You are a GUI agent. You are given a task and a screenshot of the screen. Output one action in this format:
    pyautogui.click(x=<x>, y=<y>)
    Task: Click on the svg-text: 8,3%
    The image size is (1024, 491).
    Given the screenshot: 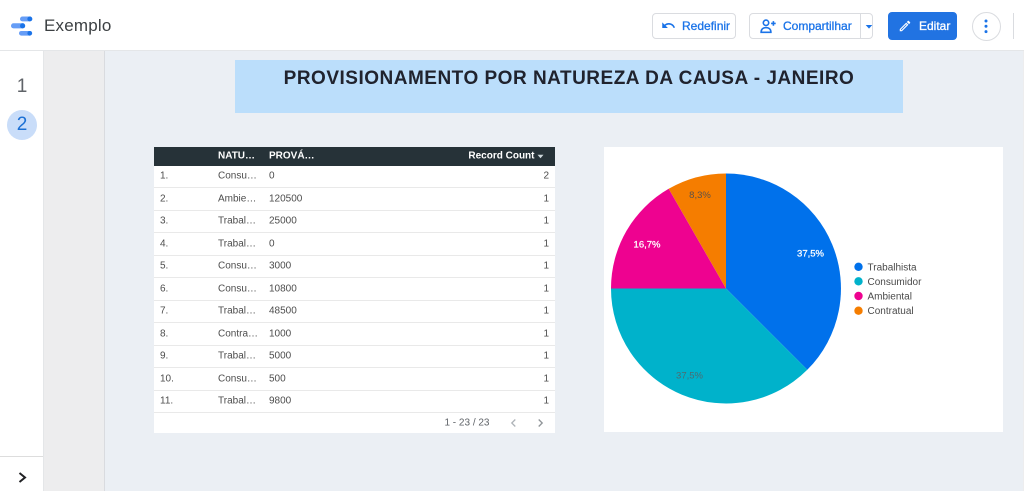 What is the action you would take?
    pyautogui.click(x=700, y=195)
    